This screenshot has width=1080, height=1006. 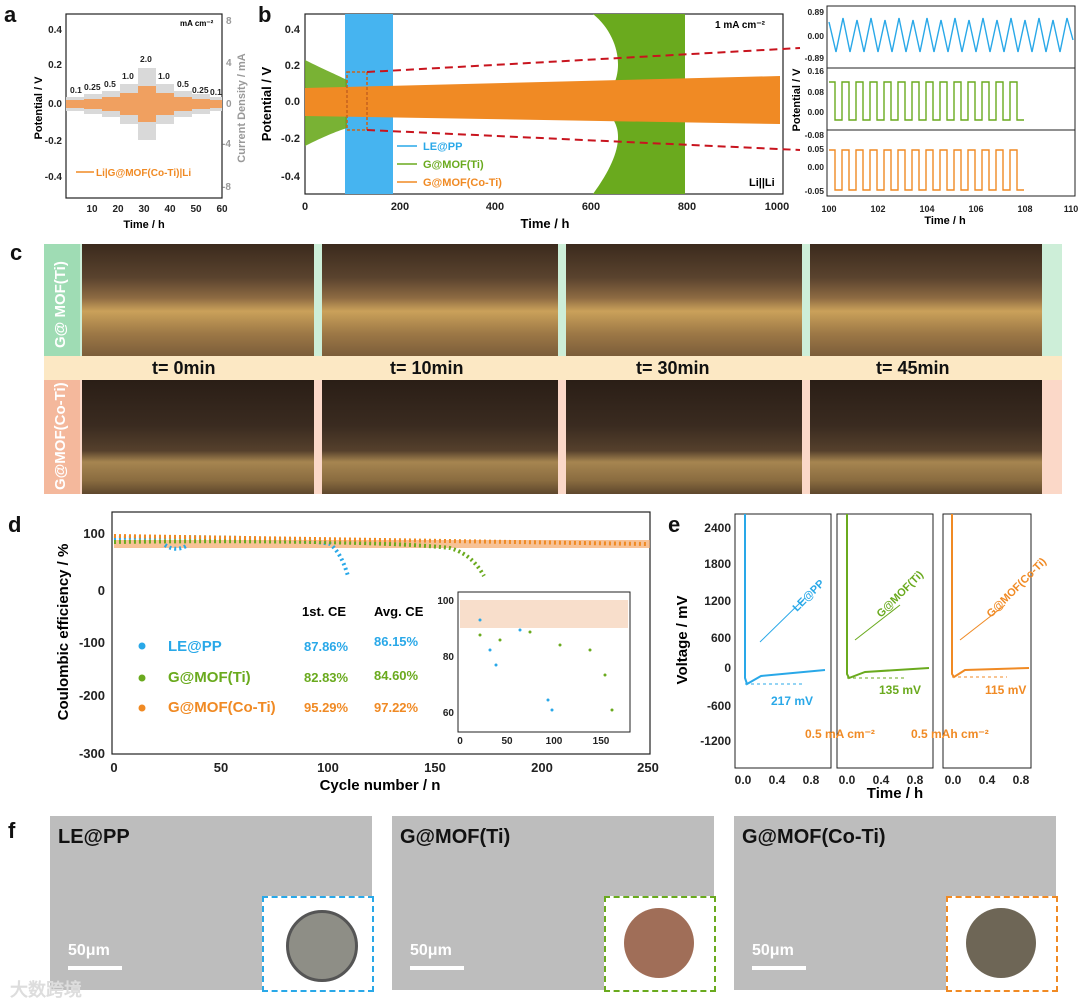 What do you see at coordinates (815, 92) in the screenshot?
I see `svg-text: 0.08` at bounding box center [815, 92].